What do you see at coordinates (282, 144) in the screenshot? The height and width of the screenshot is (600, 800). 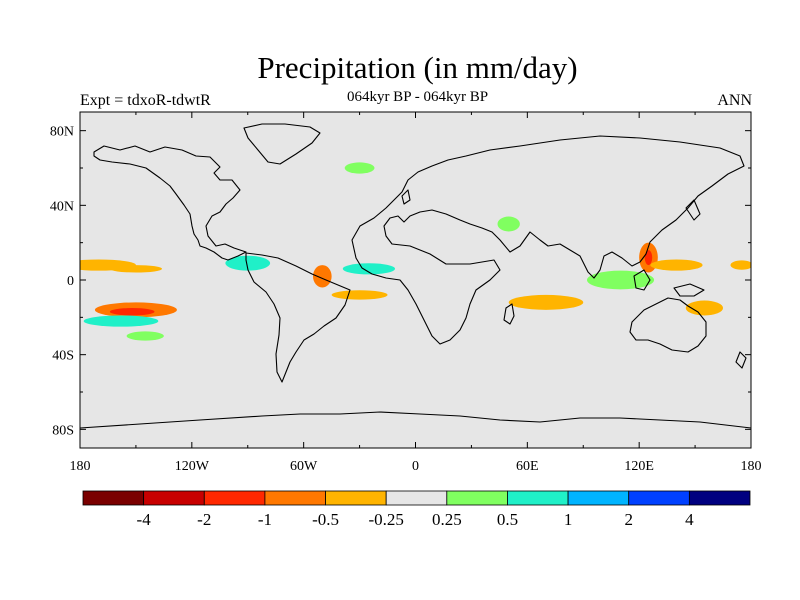 I see `coastline-greenland` at bounding box center [282, 144].